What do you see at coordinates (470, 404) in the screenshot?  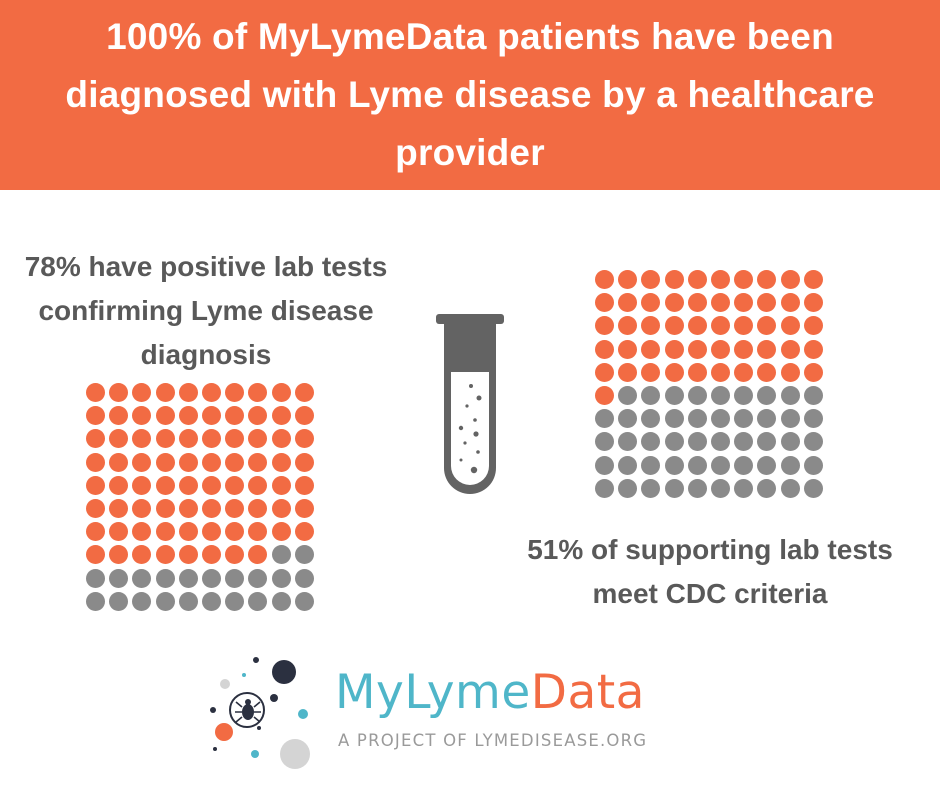 I see `test-tube-icon` at bounding box center [470, 404].